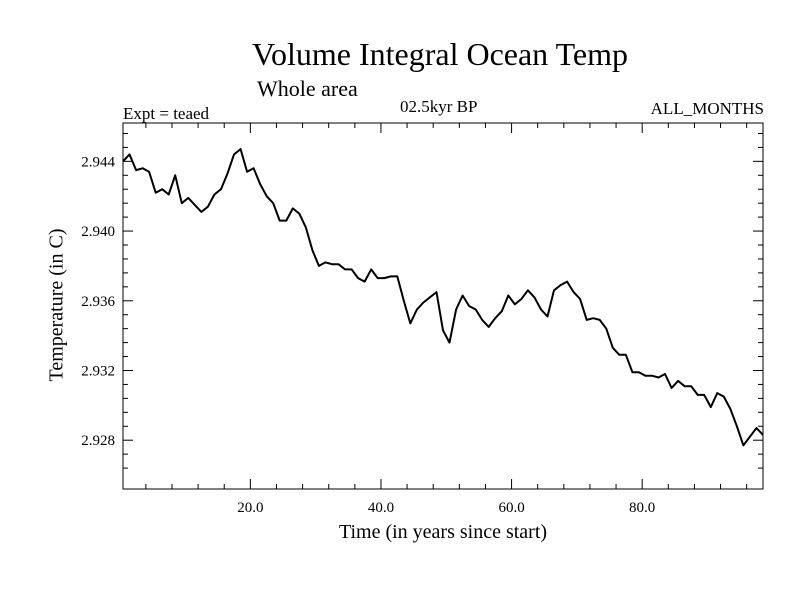 The height and width of the screenshot is (600, 800). I want to click on y-axis-label: Temperature (in C), so click(56, 305).